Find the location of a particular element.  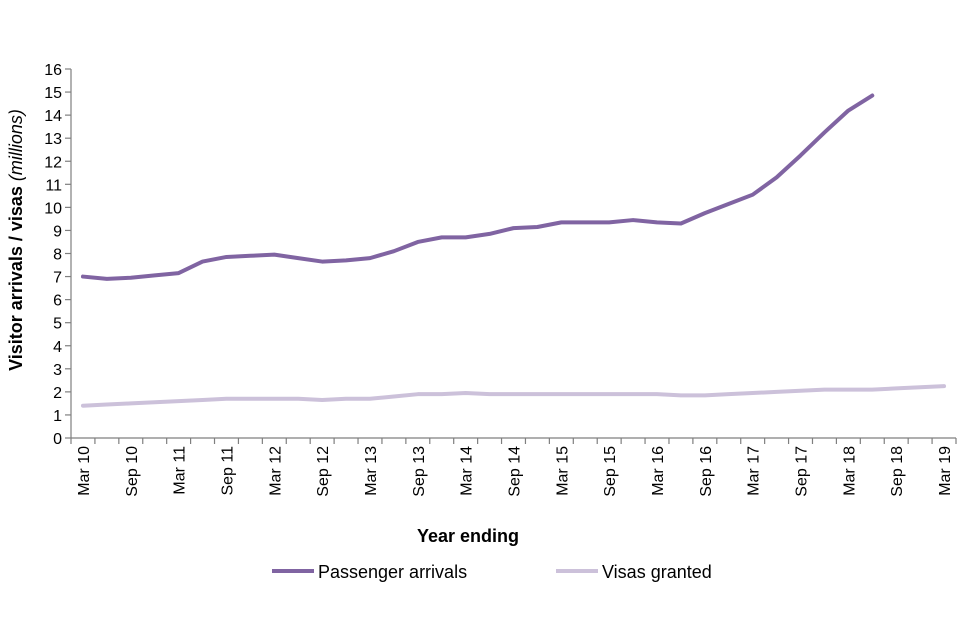

x-tick-label: Mar 10 is located at coordinates (84, 471).